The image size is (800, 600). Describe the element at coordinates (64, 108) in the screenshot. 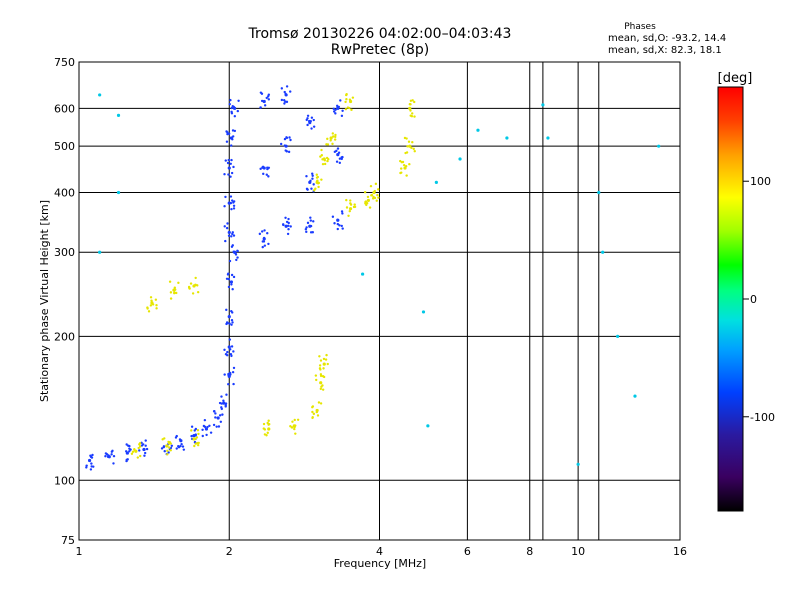

I see `y-tick-label: 600` at that location.